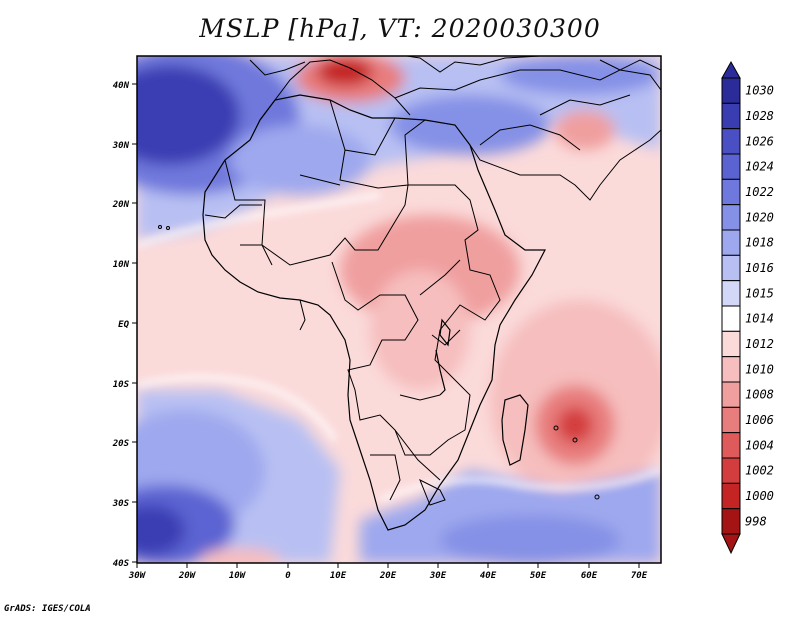 The height and width of the screenshot is (618, 800). I want to click on colorbar-level-label: 1024, so click(759, 167).